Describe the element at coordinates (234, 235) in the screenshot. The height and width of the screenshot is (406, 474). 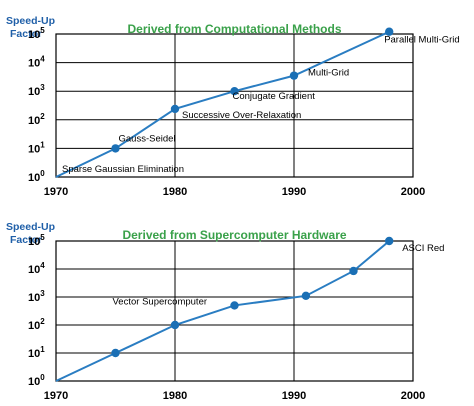
I see `chart-title: Derived from Supercomputer Hardware` at that location.